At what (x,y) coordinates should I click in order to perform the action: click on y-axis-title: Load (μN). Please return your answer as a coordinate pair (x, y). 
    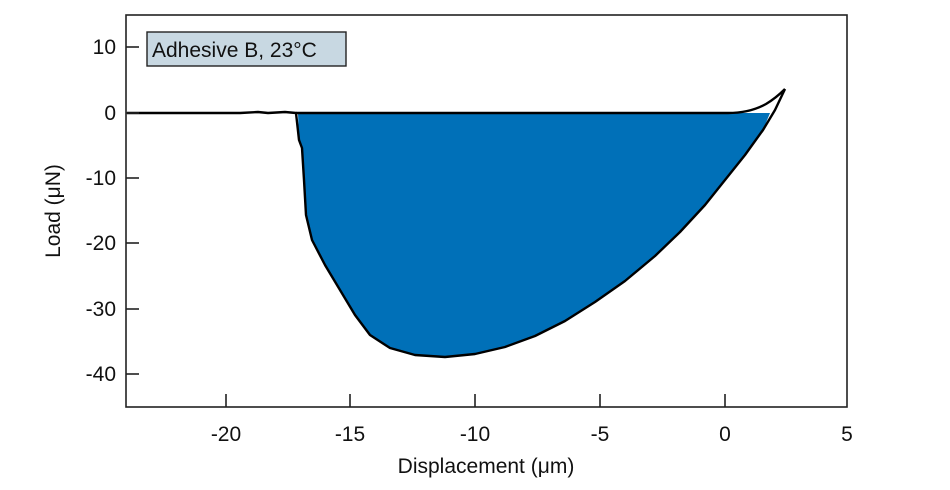
    Looking at the image, I should click on (53, 211).